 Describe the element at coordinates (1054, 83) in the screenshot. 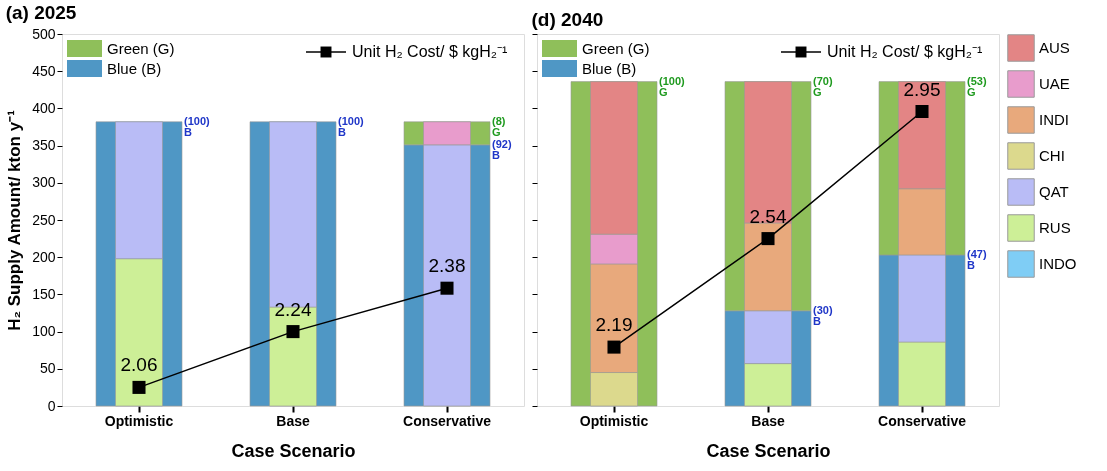

I see `legend-label: UAE` at that location.